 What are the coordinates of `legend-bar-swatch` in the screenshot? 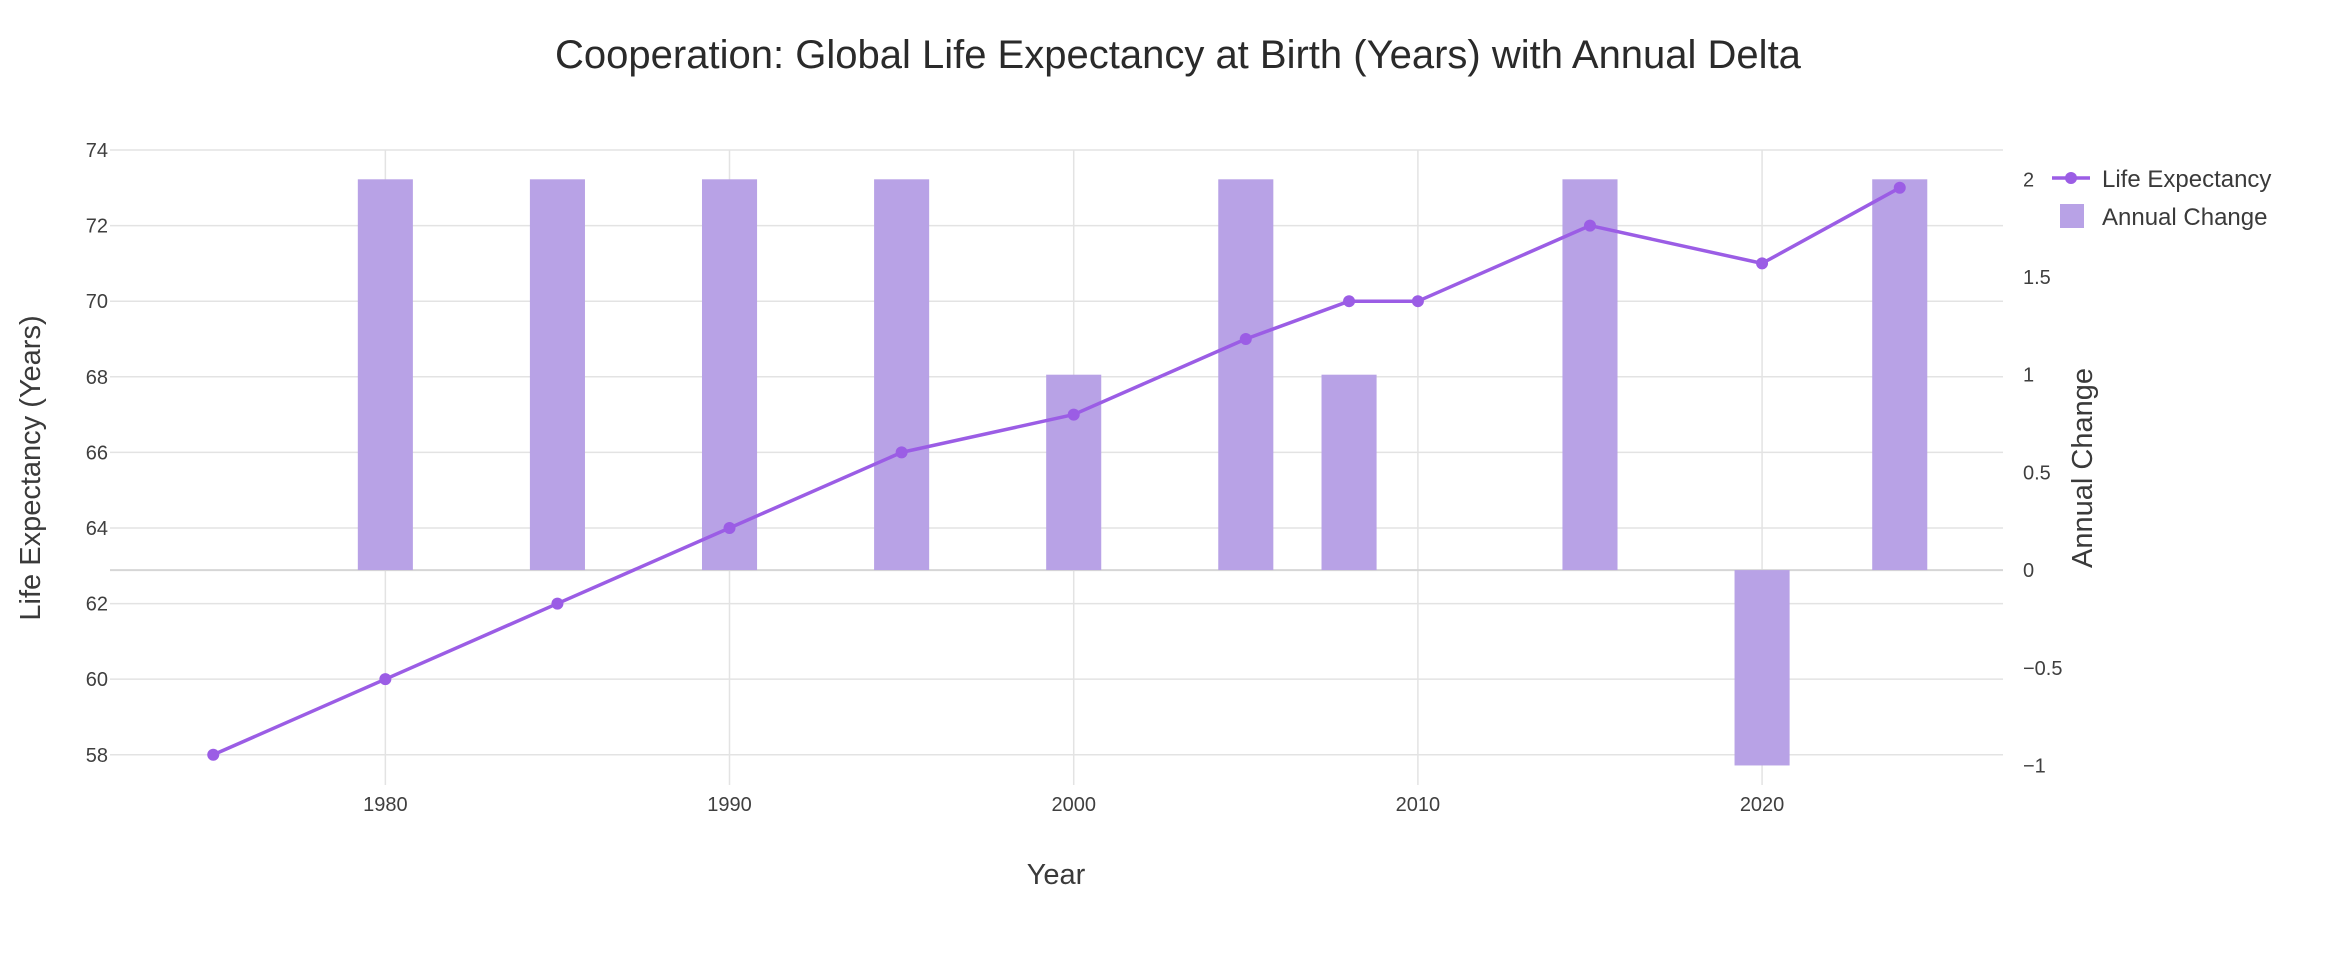 It's located at (2072, 216).